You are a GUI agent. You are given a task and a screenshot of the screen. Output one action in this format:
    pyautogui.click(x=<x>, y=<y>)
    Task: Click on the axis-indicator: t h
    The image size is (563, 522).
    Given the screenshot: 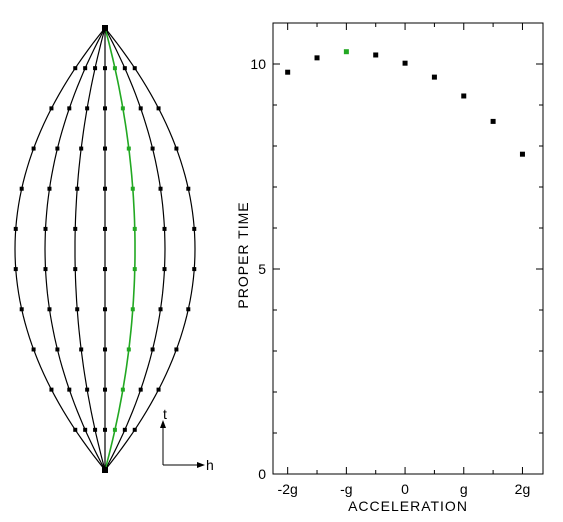 What is the action you would take?
    pyautogui.click(x=187, y=439)
    